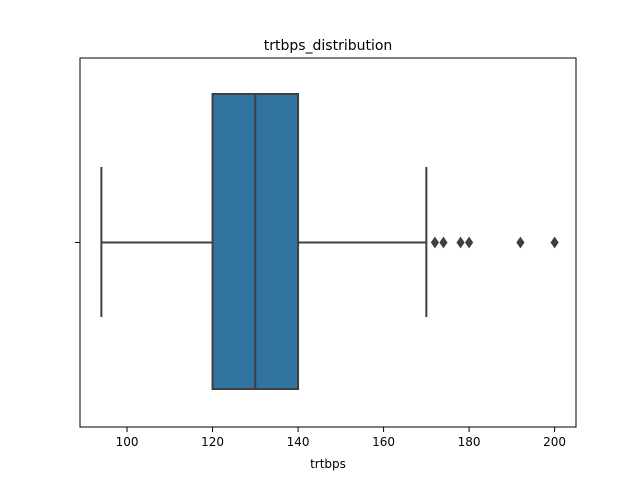 Image resolution: width=640 pixels, height=480 pixels. What do you see at coordinates (469, 442) in the screenshot?
I see `x-tick-label: 180` at bounding box center [469, 442].